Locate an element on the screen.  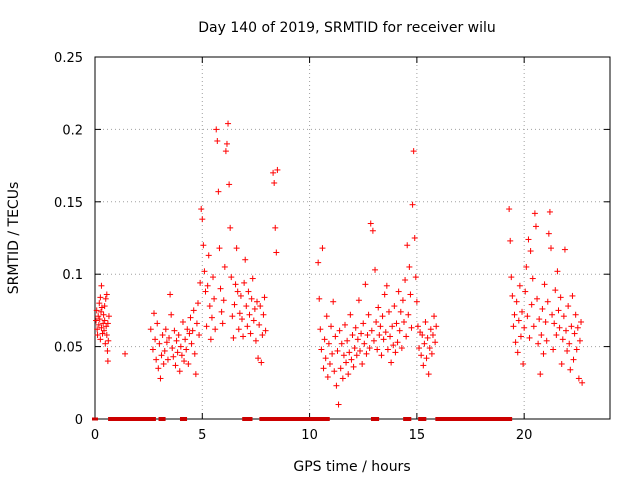
y-tick-label: 0.15 is located at coordinates (68, 203).